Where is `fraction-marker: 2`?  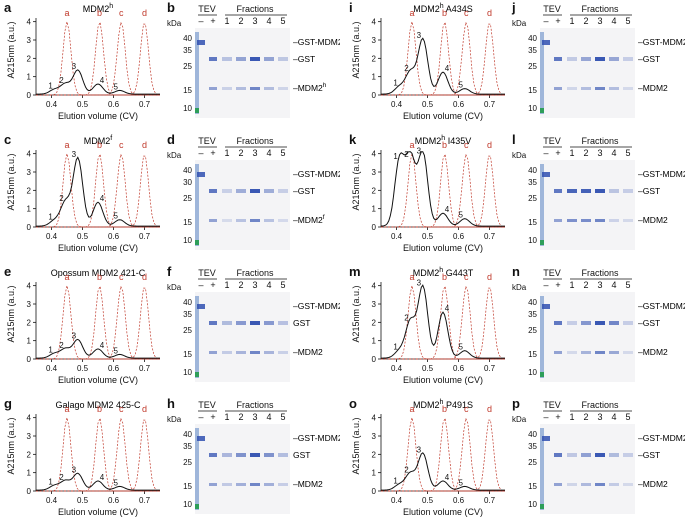
fraction-marker: 2 is located at coordinates (406, 317).